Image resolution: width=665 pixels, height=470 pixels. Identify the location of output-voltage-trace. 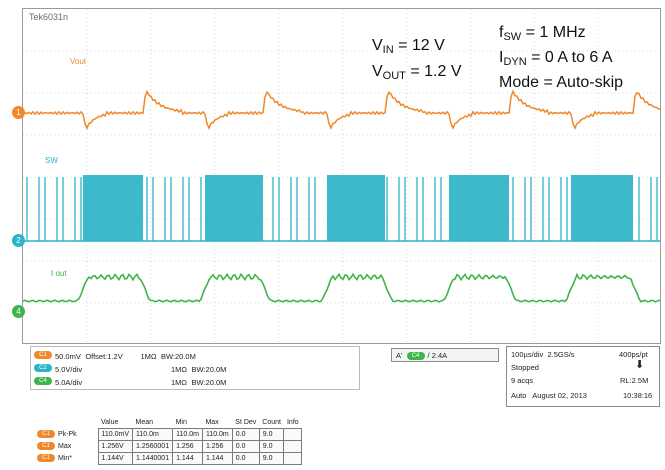
(341, 110).